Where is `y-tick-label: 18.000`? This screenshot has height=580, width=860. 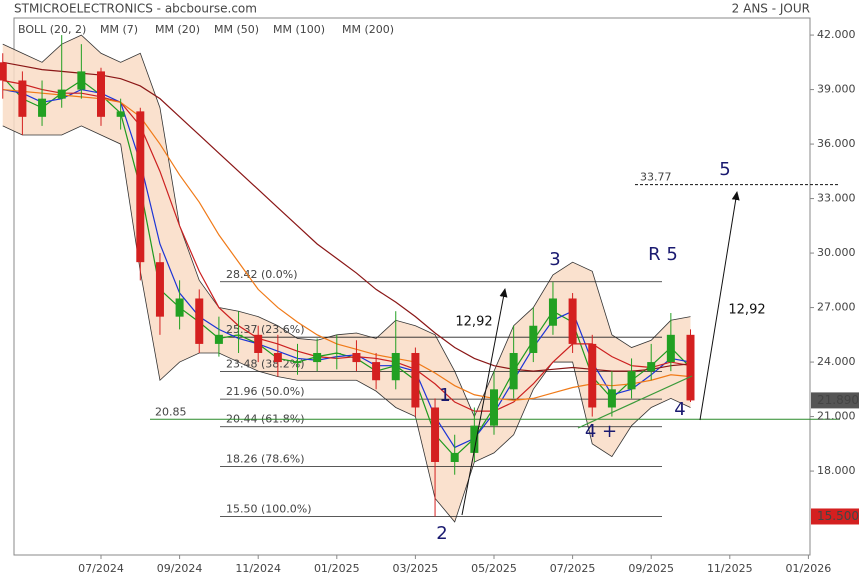 y-tick-label: 18.000 is located at coordinates (836, 470).